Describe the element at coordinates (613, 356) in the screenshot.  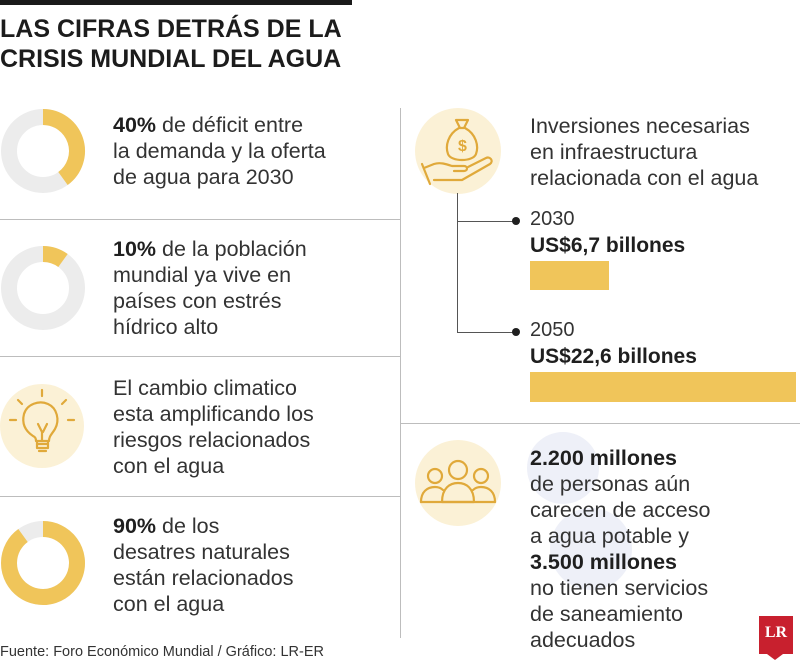
I see `bar-label-2050: US$22,6 billones` at that location.